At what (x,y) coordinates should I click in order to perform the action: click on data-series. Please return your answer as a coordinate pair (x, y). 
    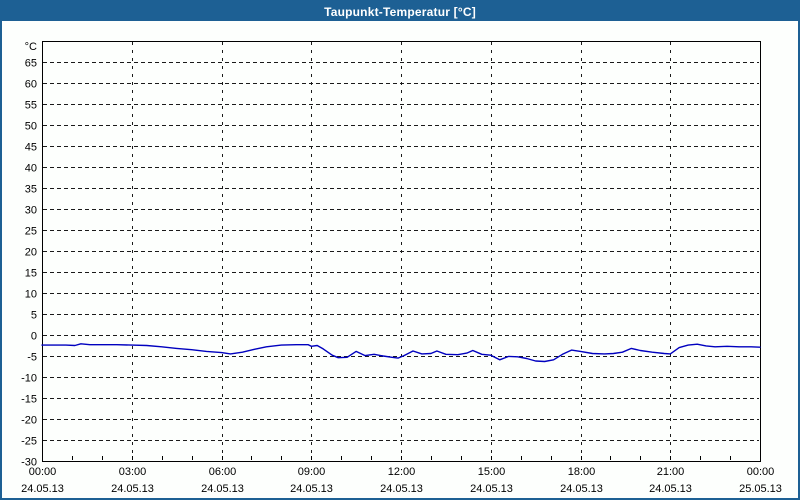
    Looking at the image, I should click on (401, 353).